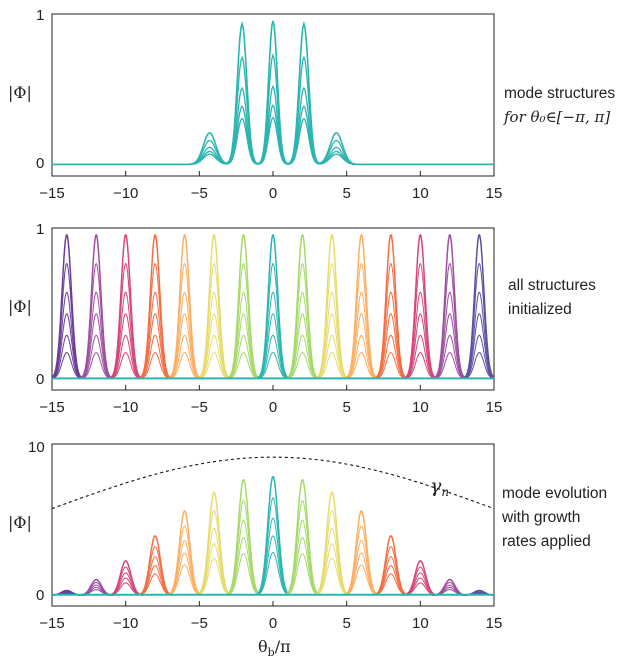  I want to click on growth-rate-label-sub: n, so click(445, 492).